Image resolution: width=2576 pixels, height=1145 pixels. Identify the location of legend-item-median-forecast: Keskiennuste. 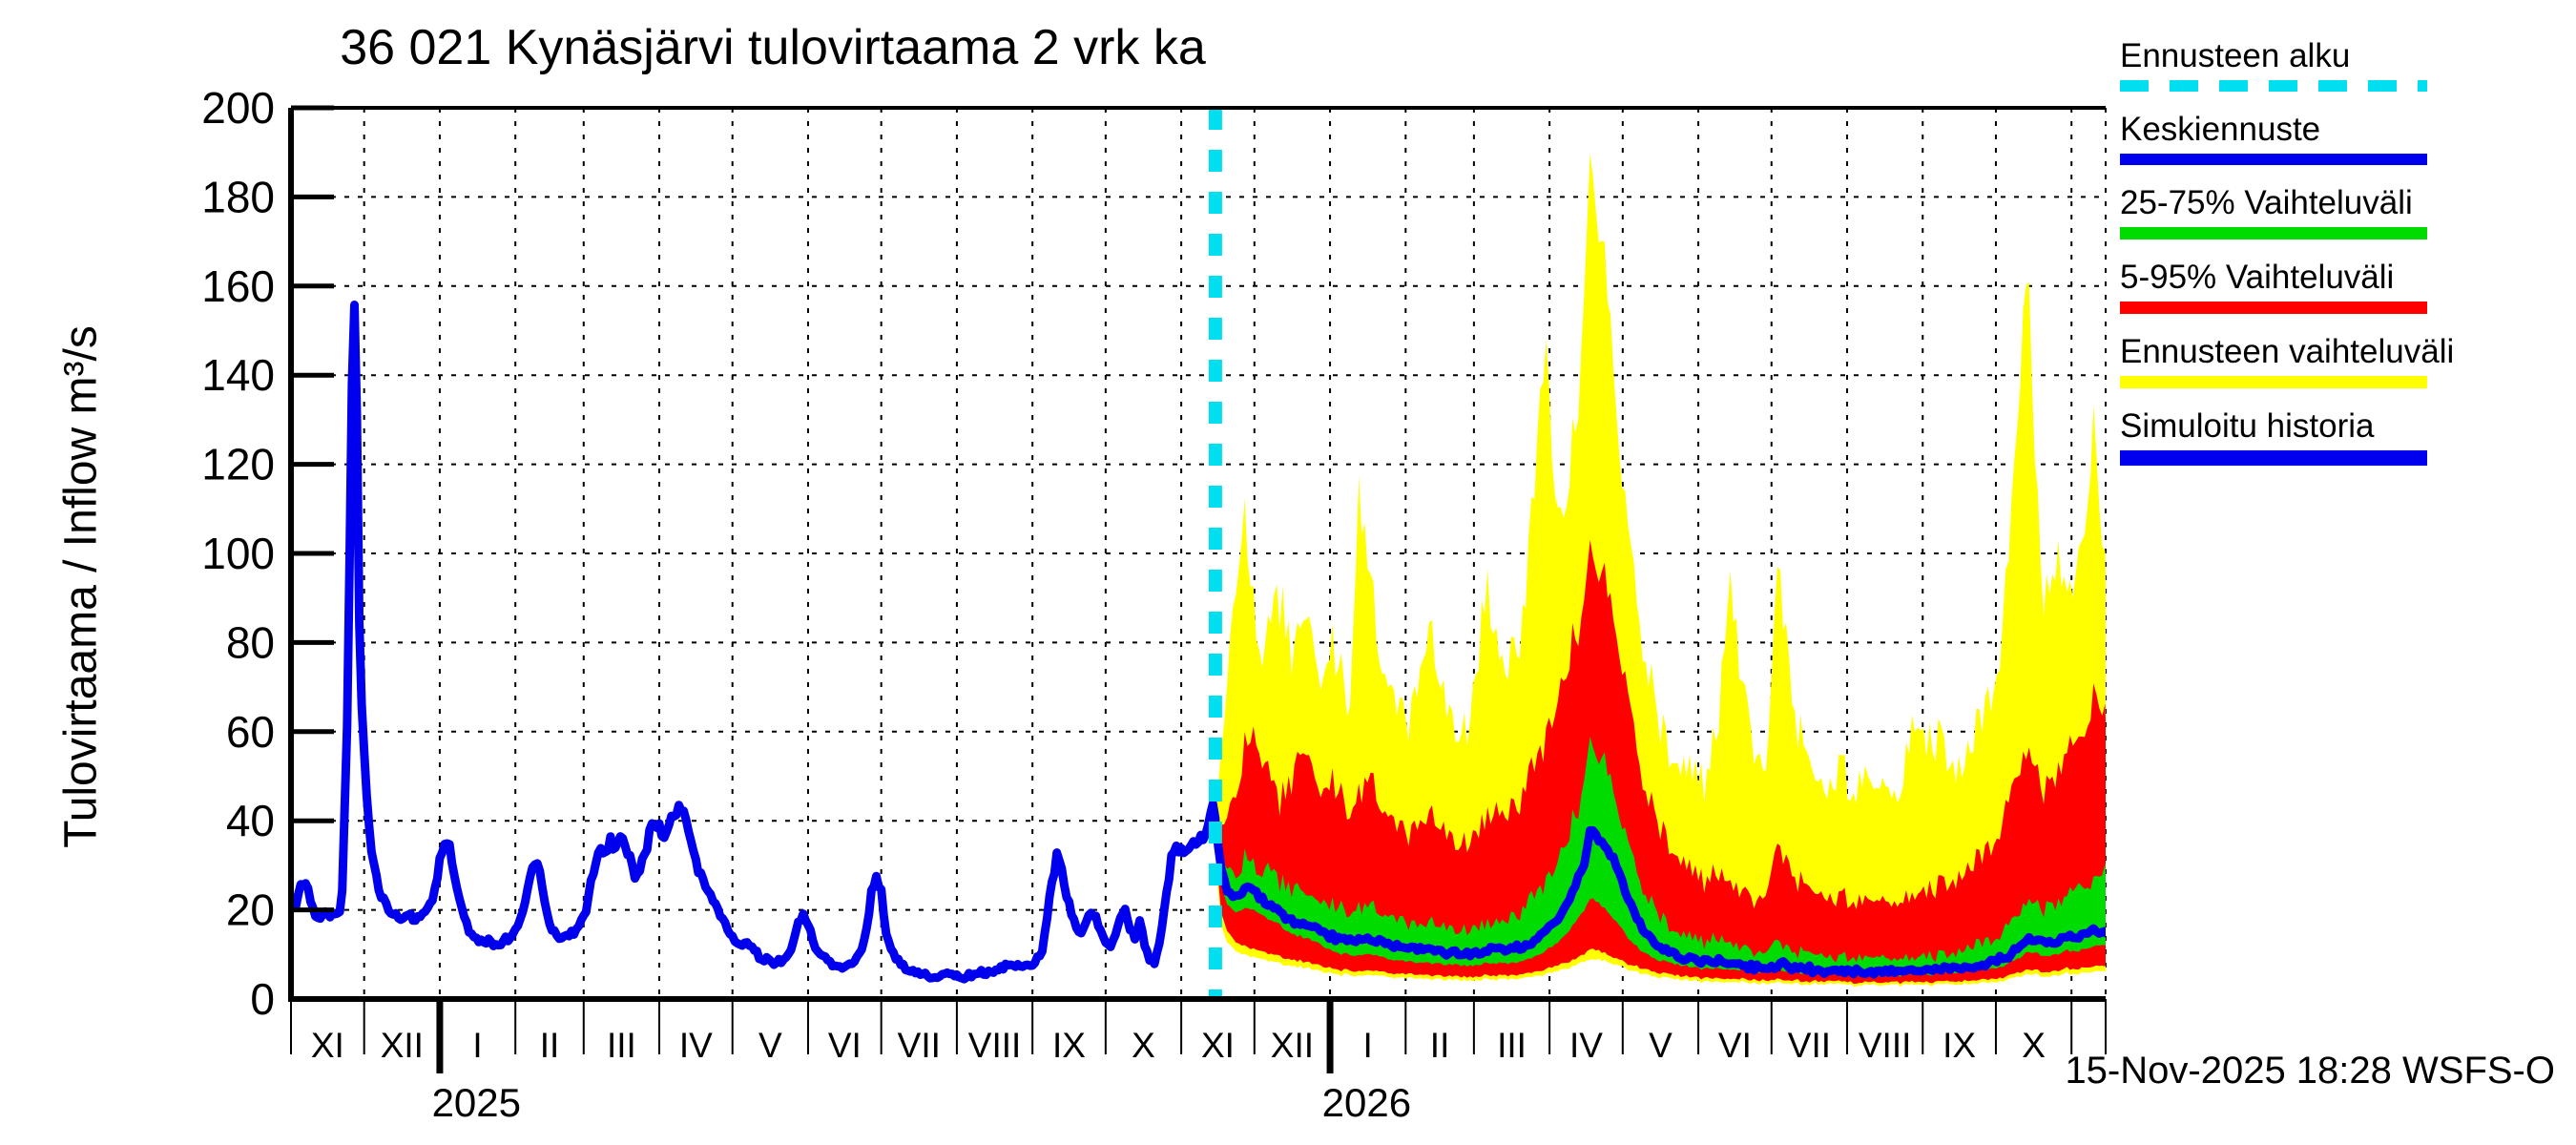
(2339, 138).